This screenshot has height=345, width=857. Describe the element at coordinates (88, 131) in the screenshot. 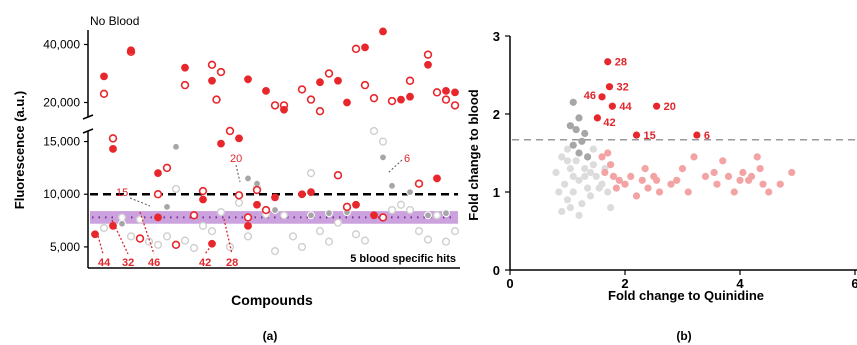

I see `axis-break-mark-bottom` at that location.